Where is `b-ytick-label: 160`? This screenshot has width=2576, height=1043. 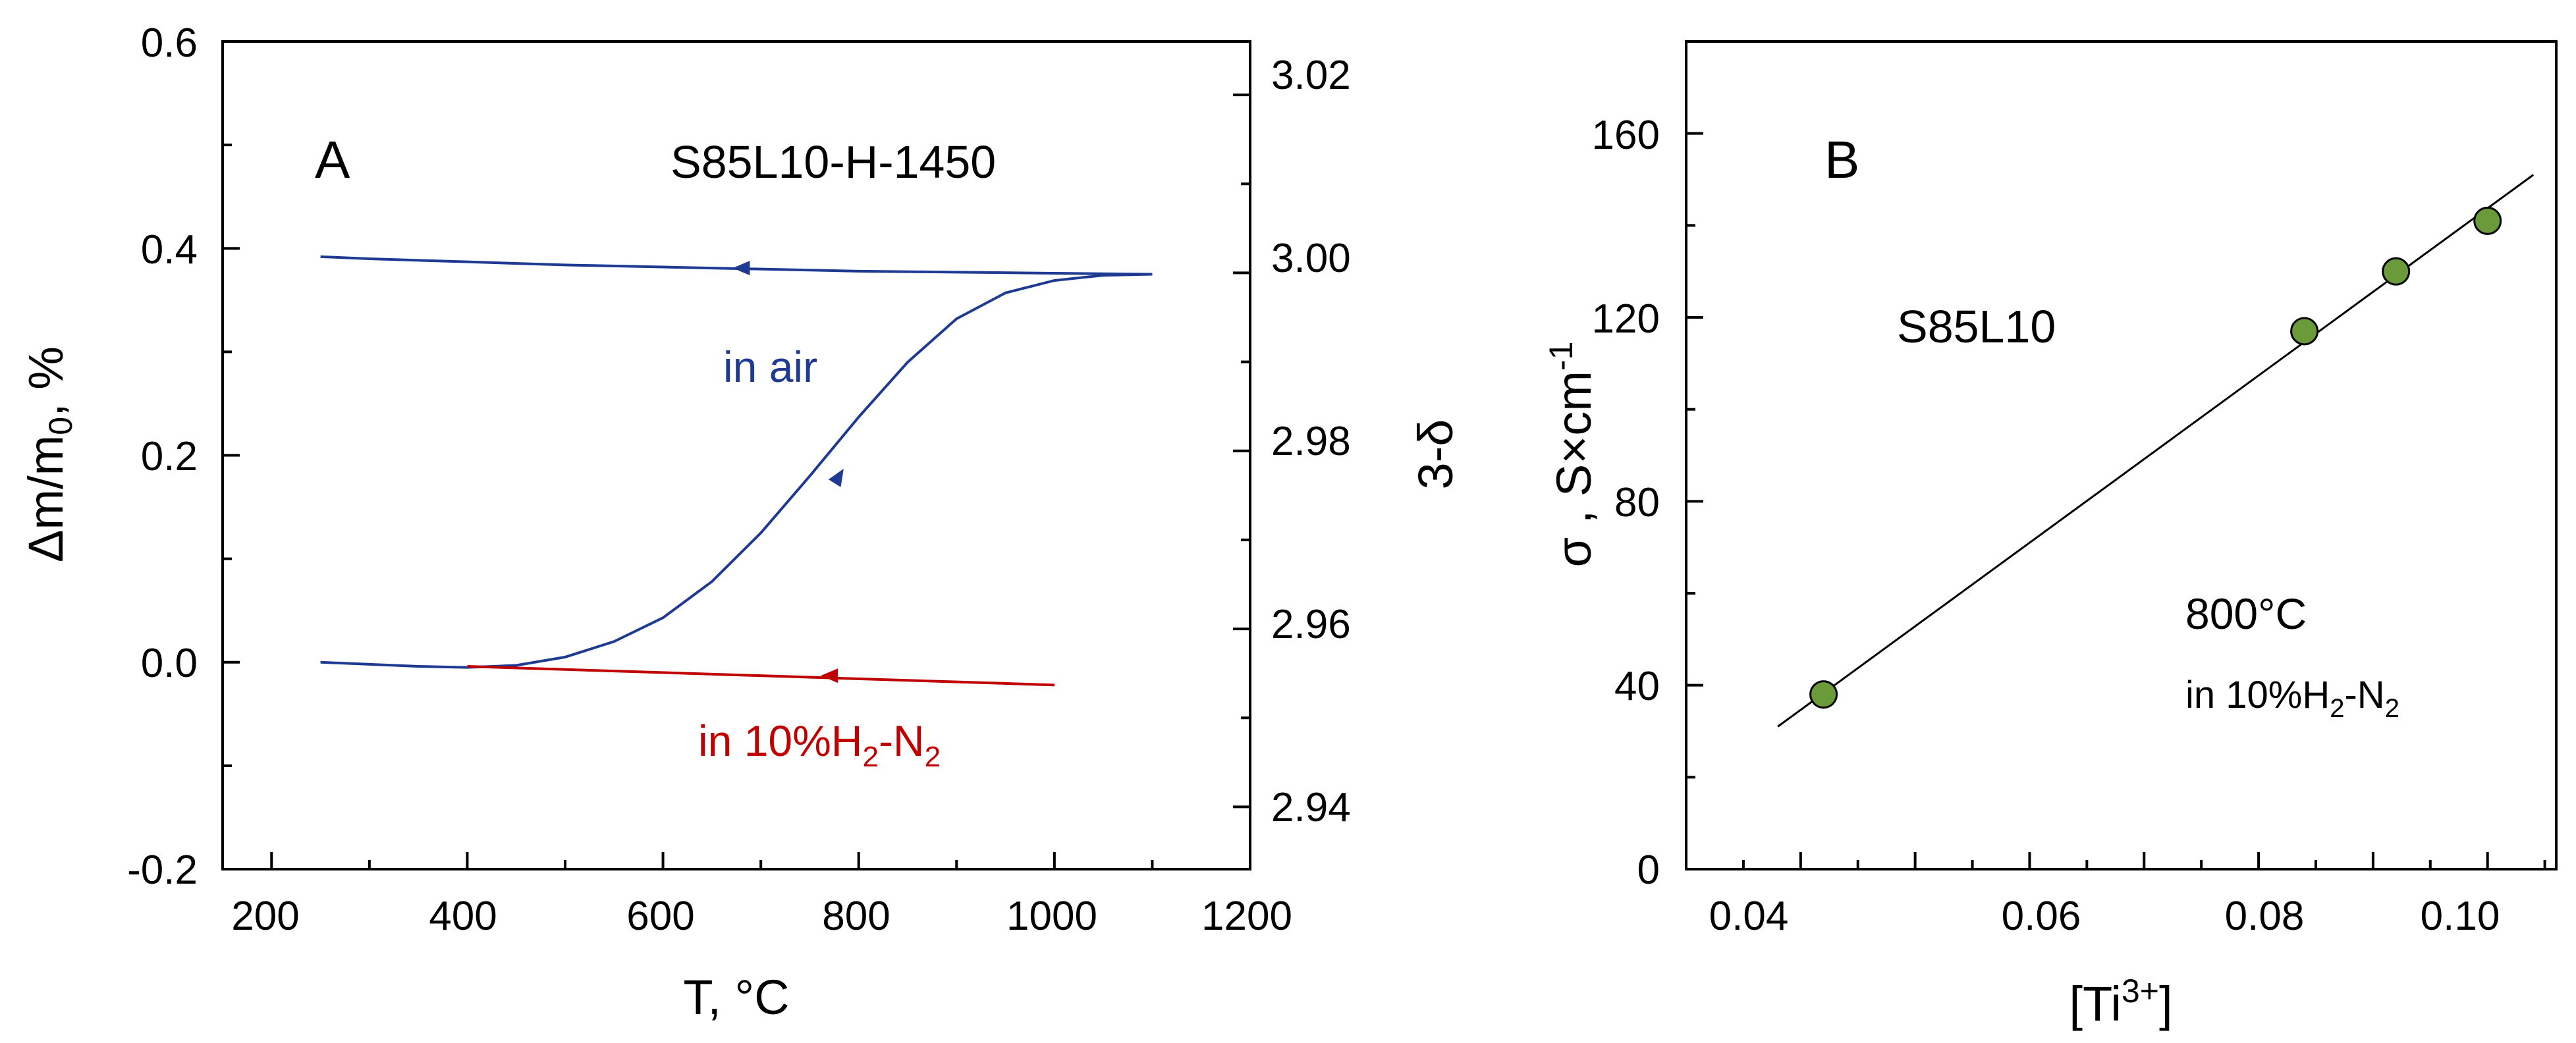
b-ytick-label: 160 is located at coordinates (1626, 135).